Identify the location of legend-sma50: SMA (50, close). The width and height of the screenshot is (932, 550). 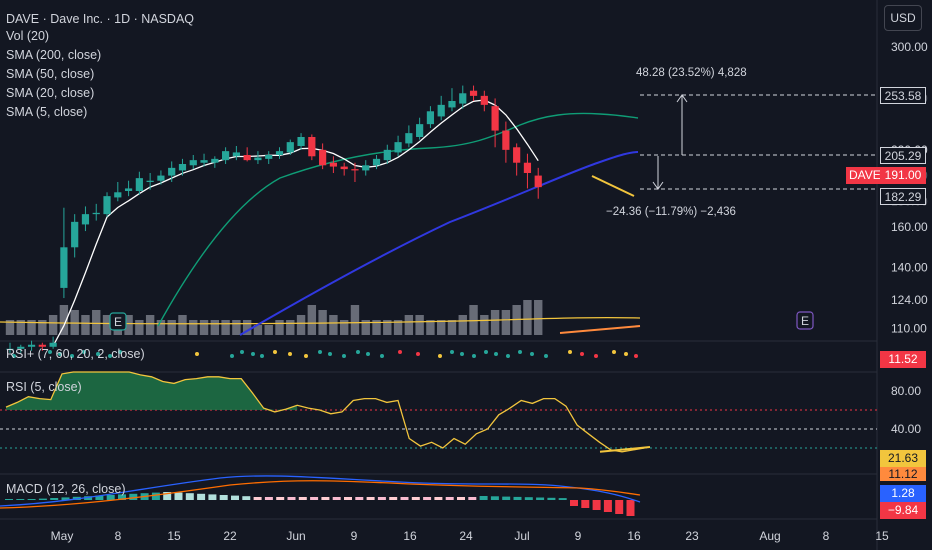
(50, 74).